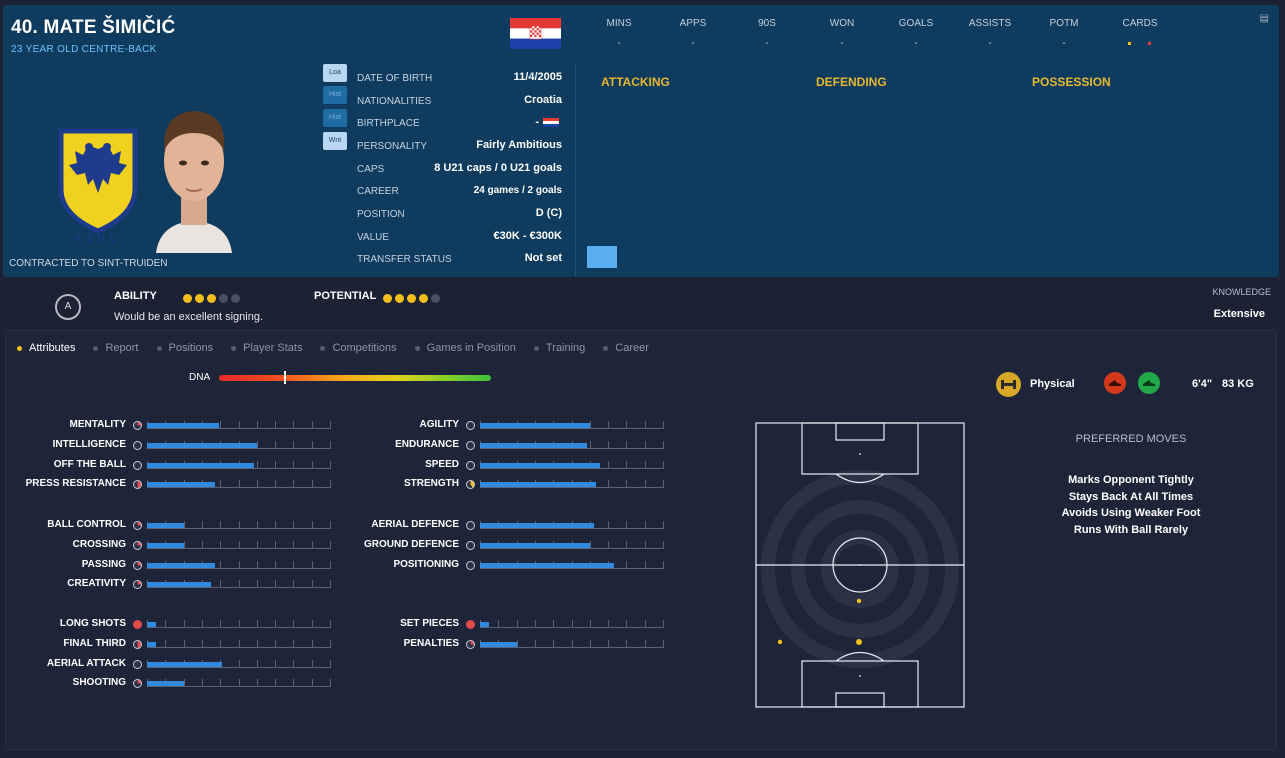  I want to click on attribute-name: PENALTIES, so click(431, 643).